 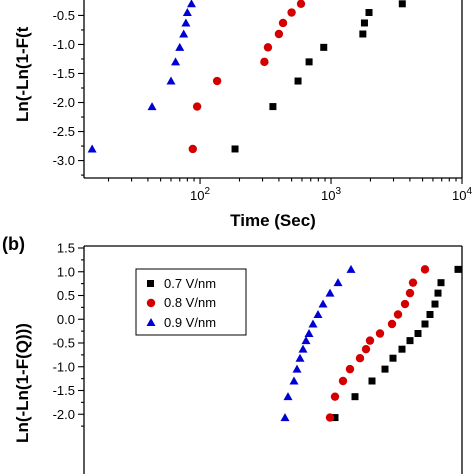 What do you see at coordinates (64, 131) in the screenshot?
I see `panel-a-y-tick-label: -2.5` at bounding box center [64, 131].